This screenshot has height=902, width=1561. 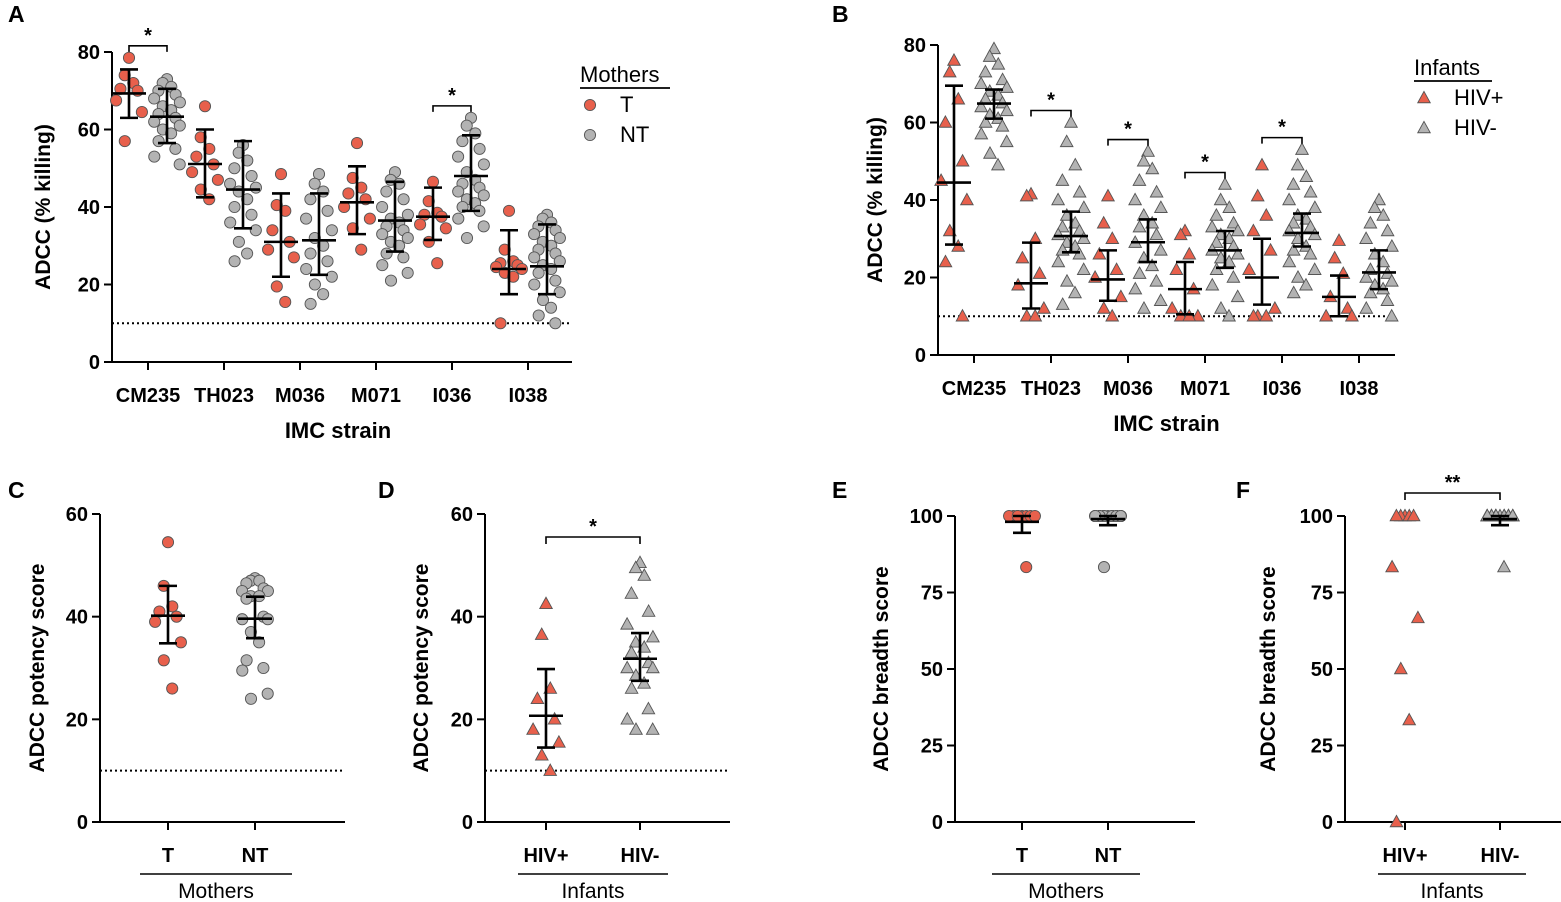 I want to click on series-nt, so click(x=471, y=178).